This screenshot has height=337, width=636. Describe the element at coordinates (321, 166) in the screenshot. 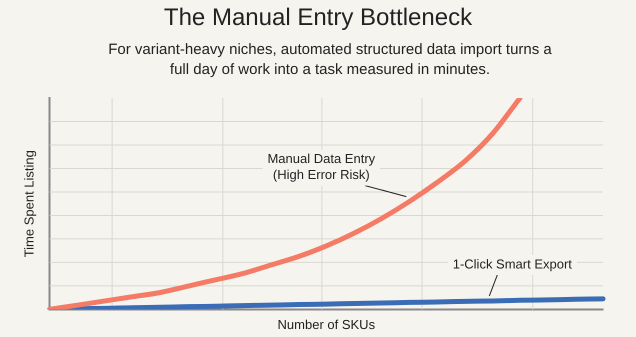

I see `text: Manual Data Entry (High Error Risk)` at that location.